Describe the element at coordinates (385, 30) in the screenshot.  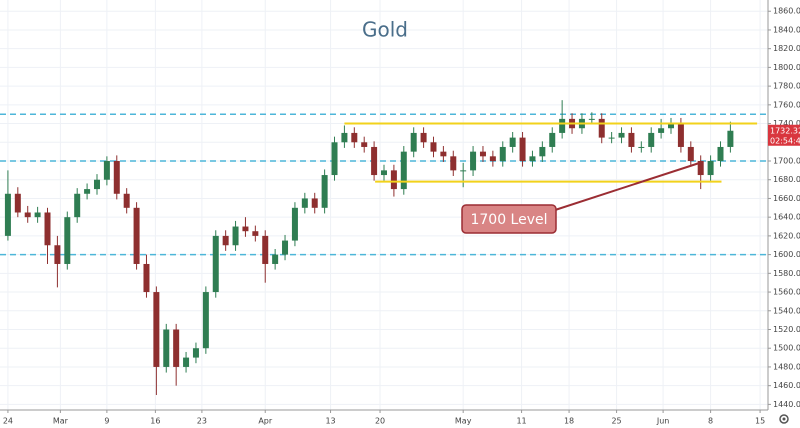
I see `chart-title: Gold` at that location.